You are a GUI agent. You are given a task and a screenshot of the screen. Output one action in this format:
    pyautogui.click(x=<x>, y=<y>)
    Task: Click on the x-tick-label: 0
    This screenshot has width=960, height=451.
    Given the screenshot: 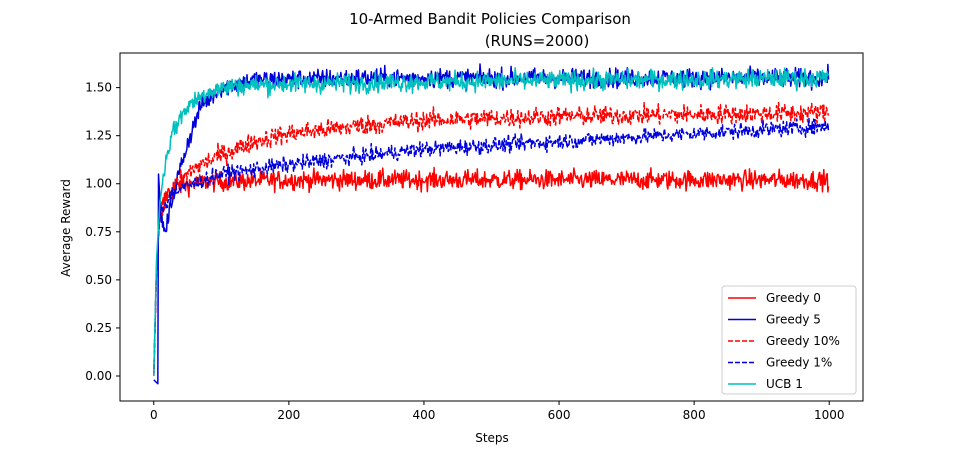 What is the action you would take?
    pyautogui.click(x=154, y=415)
    